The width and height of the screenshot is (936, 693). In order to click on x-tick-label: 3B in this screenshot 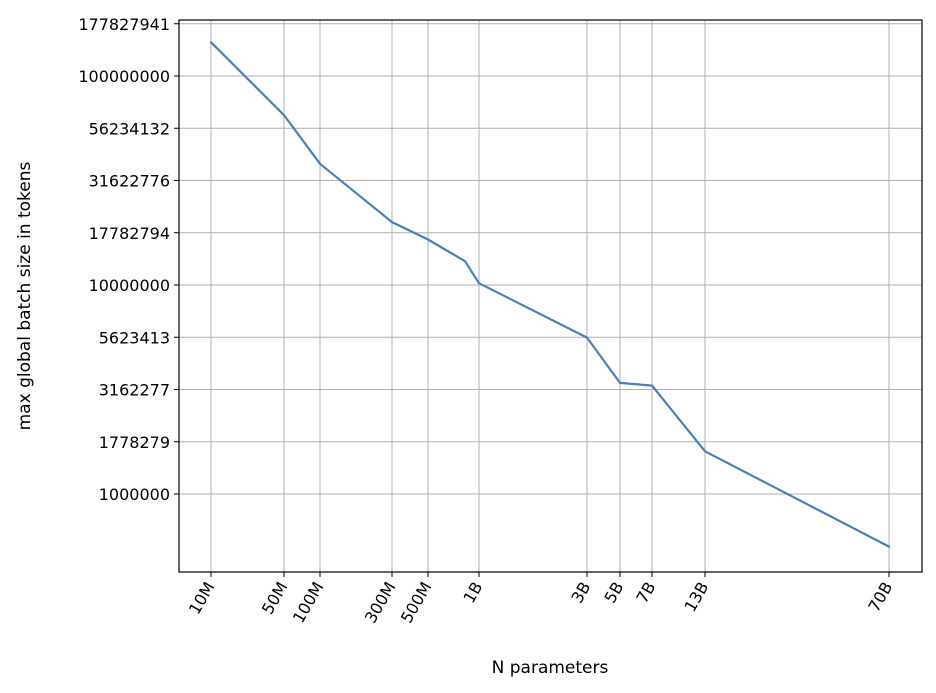, I will do `click(580, 593)`.